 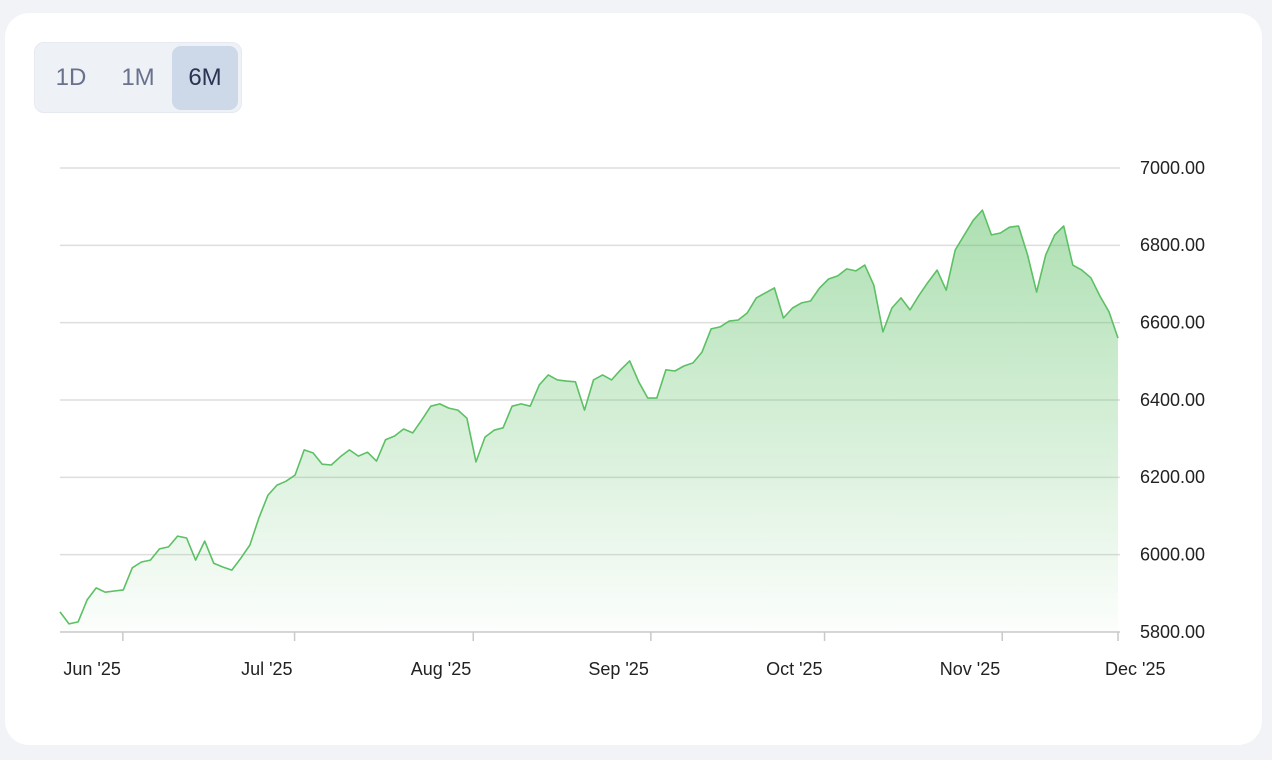 What do you see at coordinates (1172, 632) in the screenshot?
I see `y-tick-label: 5800.00` at bounding box center [1172, 632].